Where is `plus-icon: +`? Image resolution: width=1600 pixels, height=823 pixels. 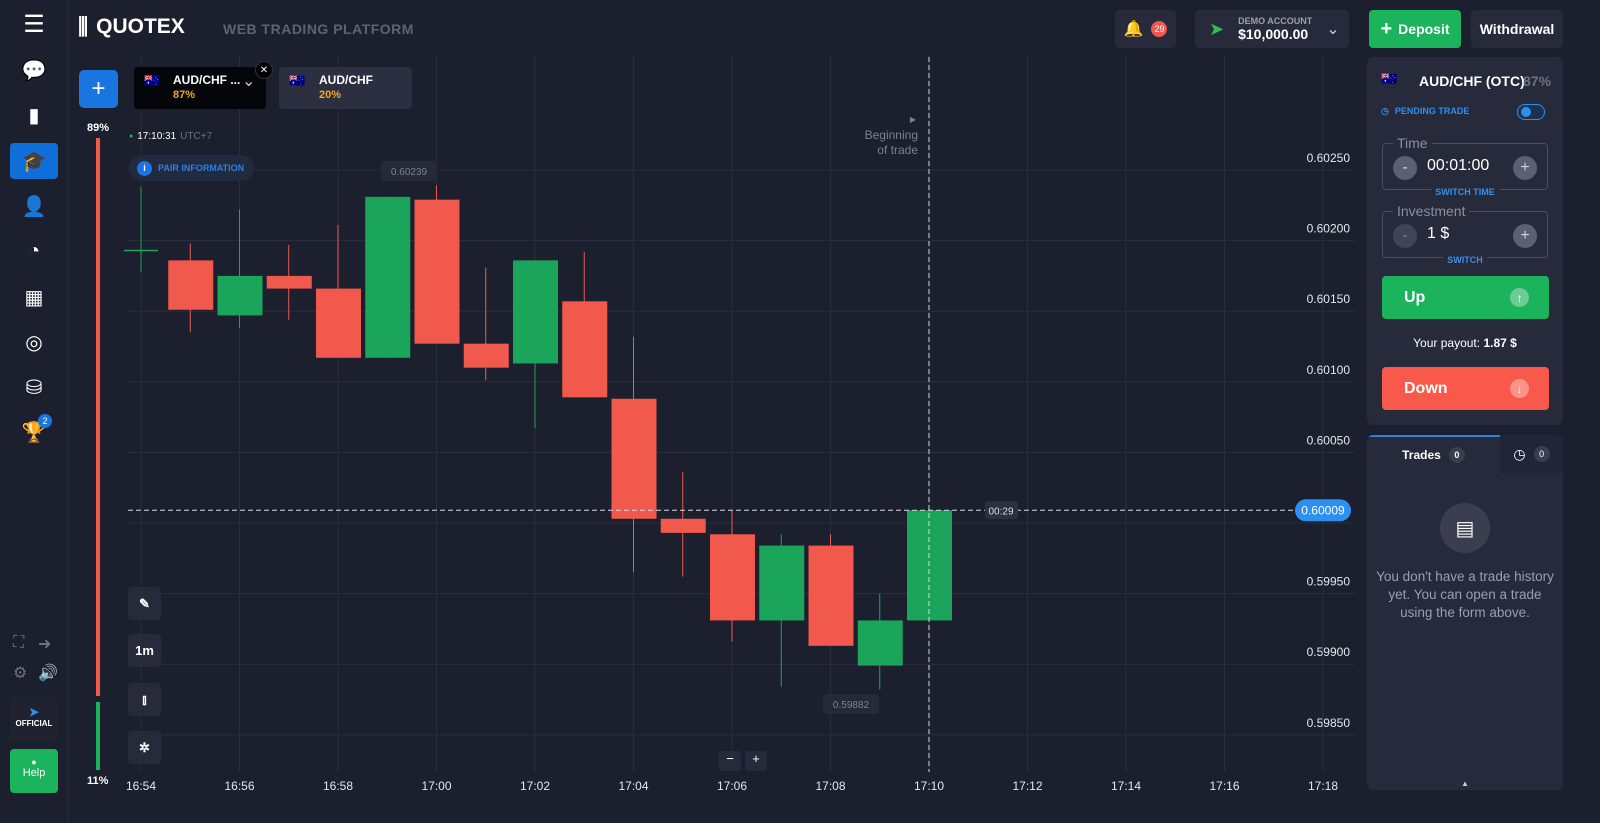
plus-icon: + is located at coordinates (1386, 28).